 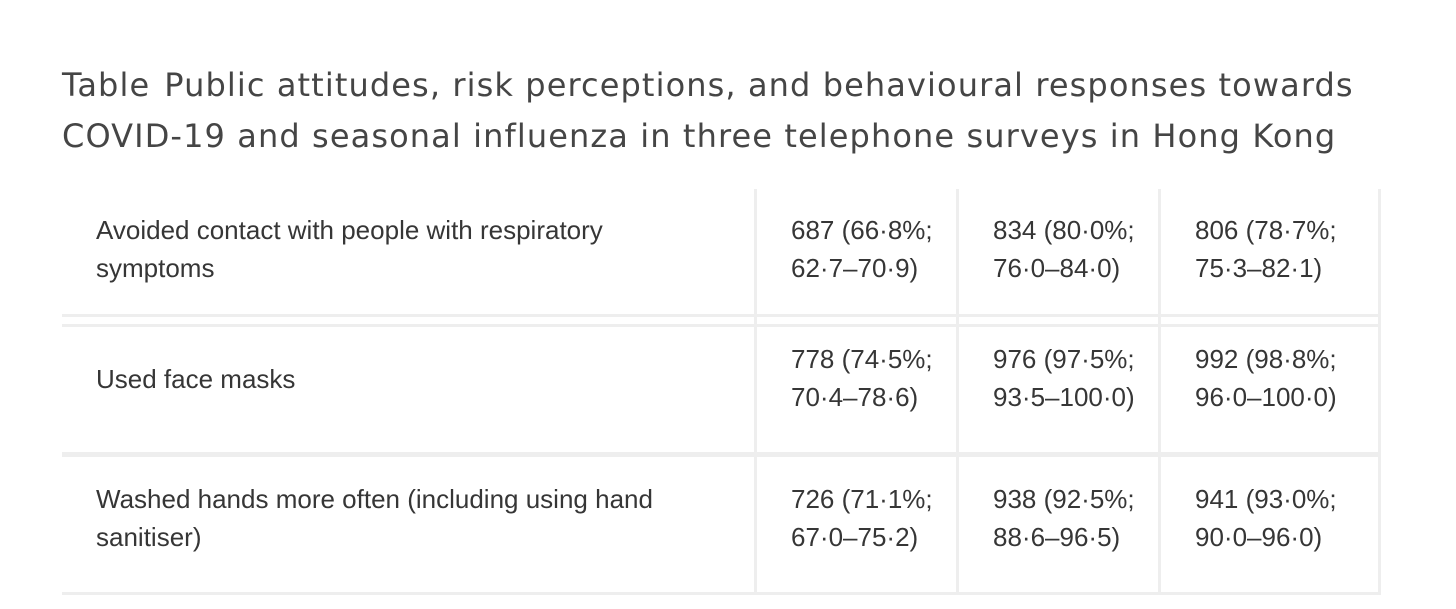 I want to click on survey-2-count: 938 (92·5%;, so click(x=1064, y=499).